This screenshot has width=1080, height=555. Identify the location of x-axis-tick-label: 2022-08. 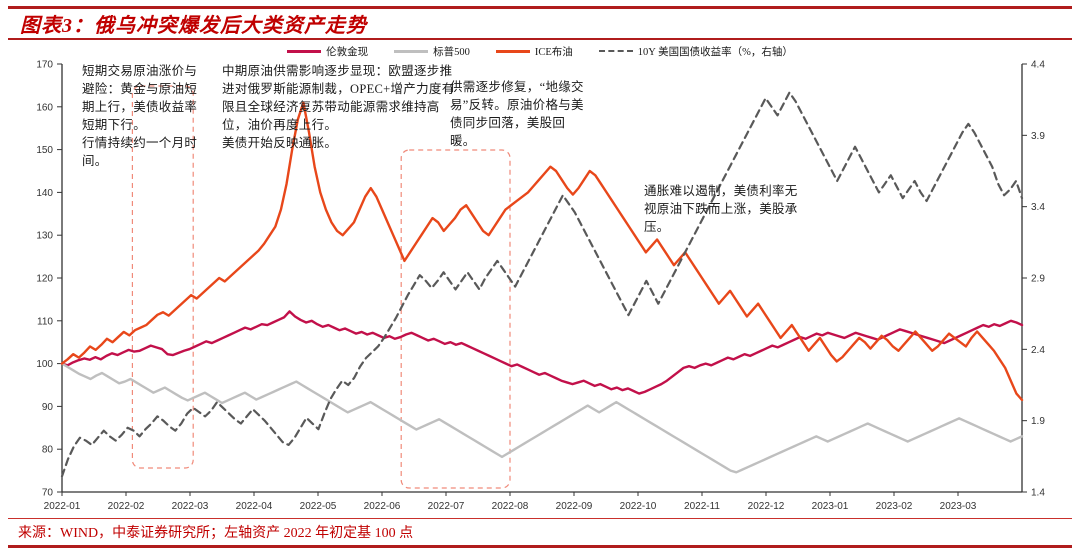
(510, 505).